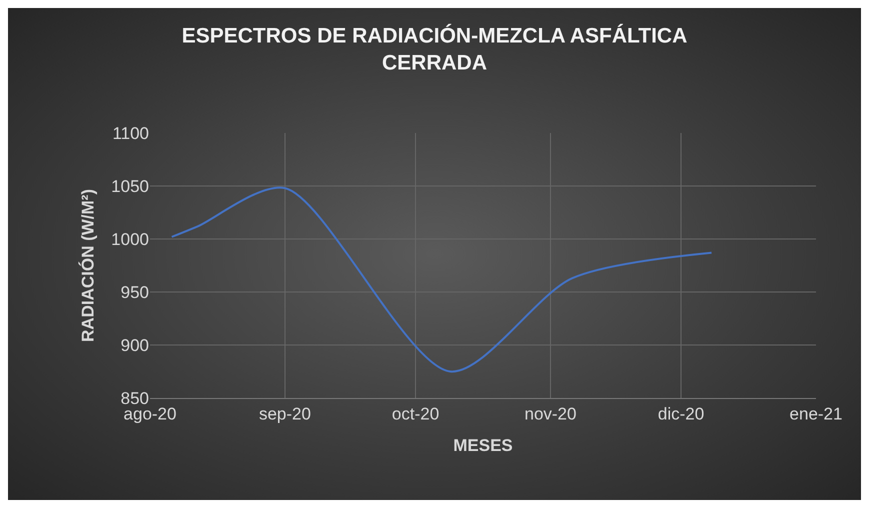 Image resolution: width=869 pixels, height=508 pixels. What do you see at coordinates (130, 239) in the screenshot?
I see `y-tick-label: 1000` at bounding box center [130, 239].